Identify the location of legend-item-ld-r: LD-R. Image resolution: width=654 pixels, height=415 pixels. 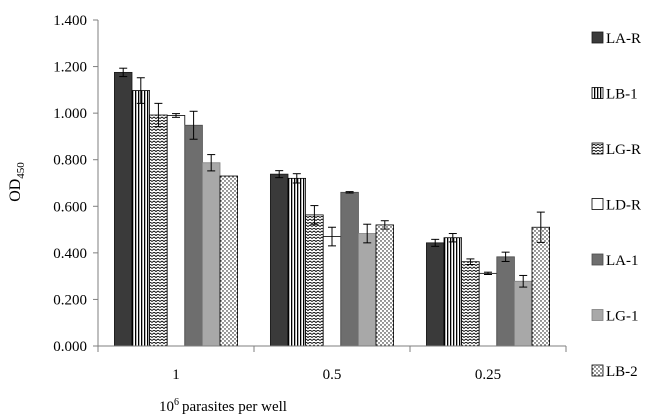
(616, 206).